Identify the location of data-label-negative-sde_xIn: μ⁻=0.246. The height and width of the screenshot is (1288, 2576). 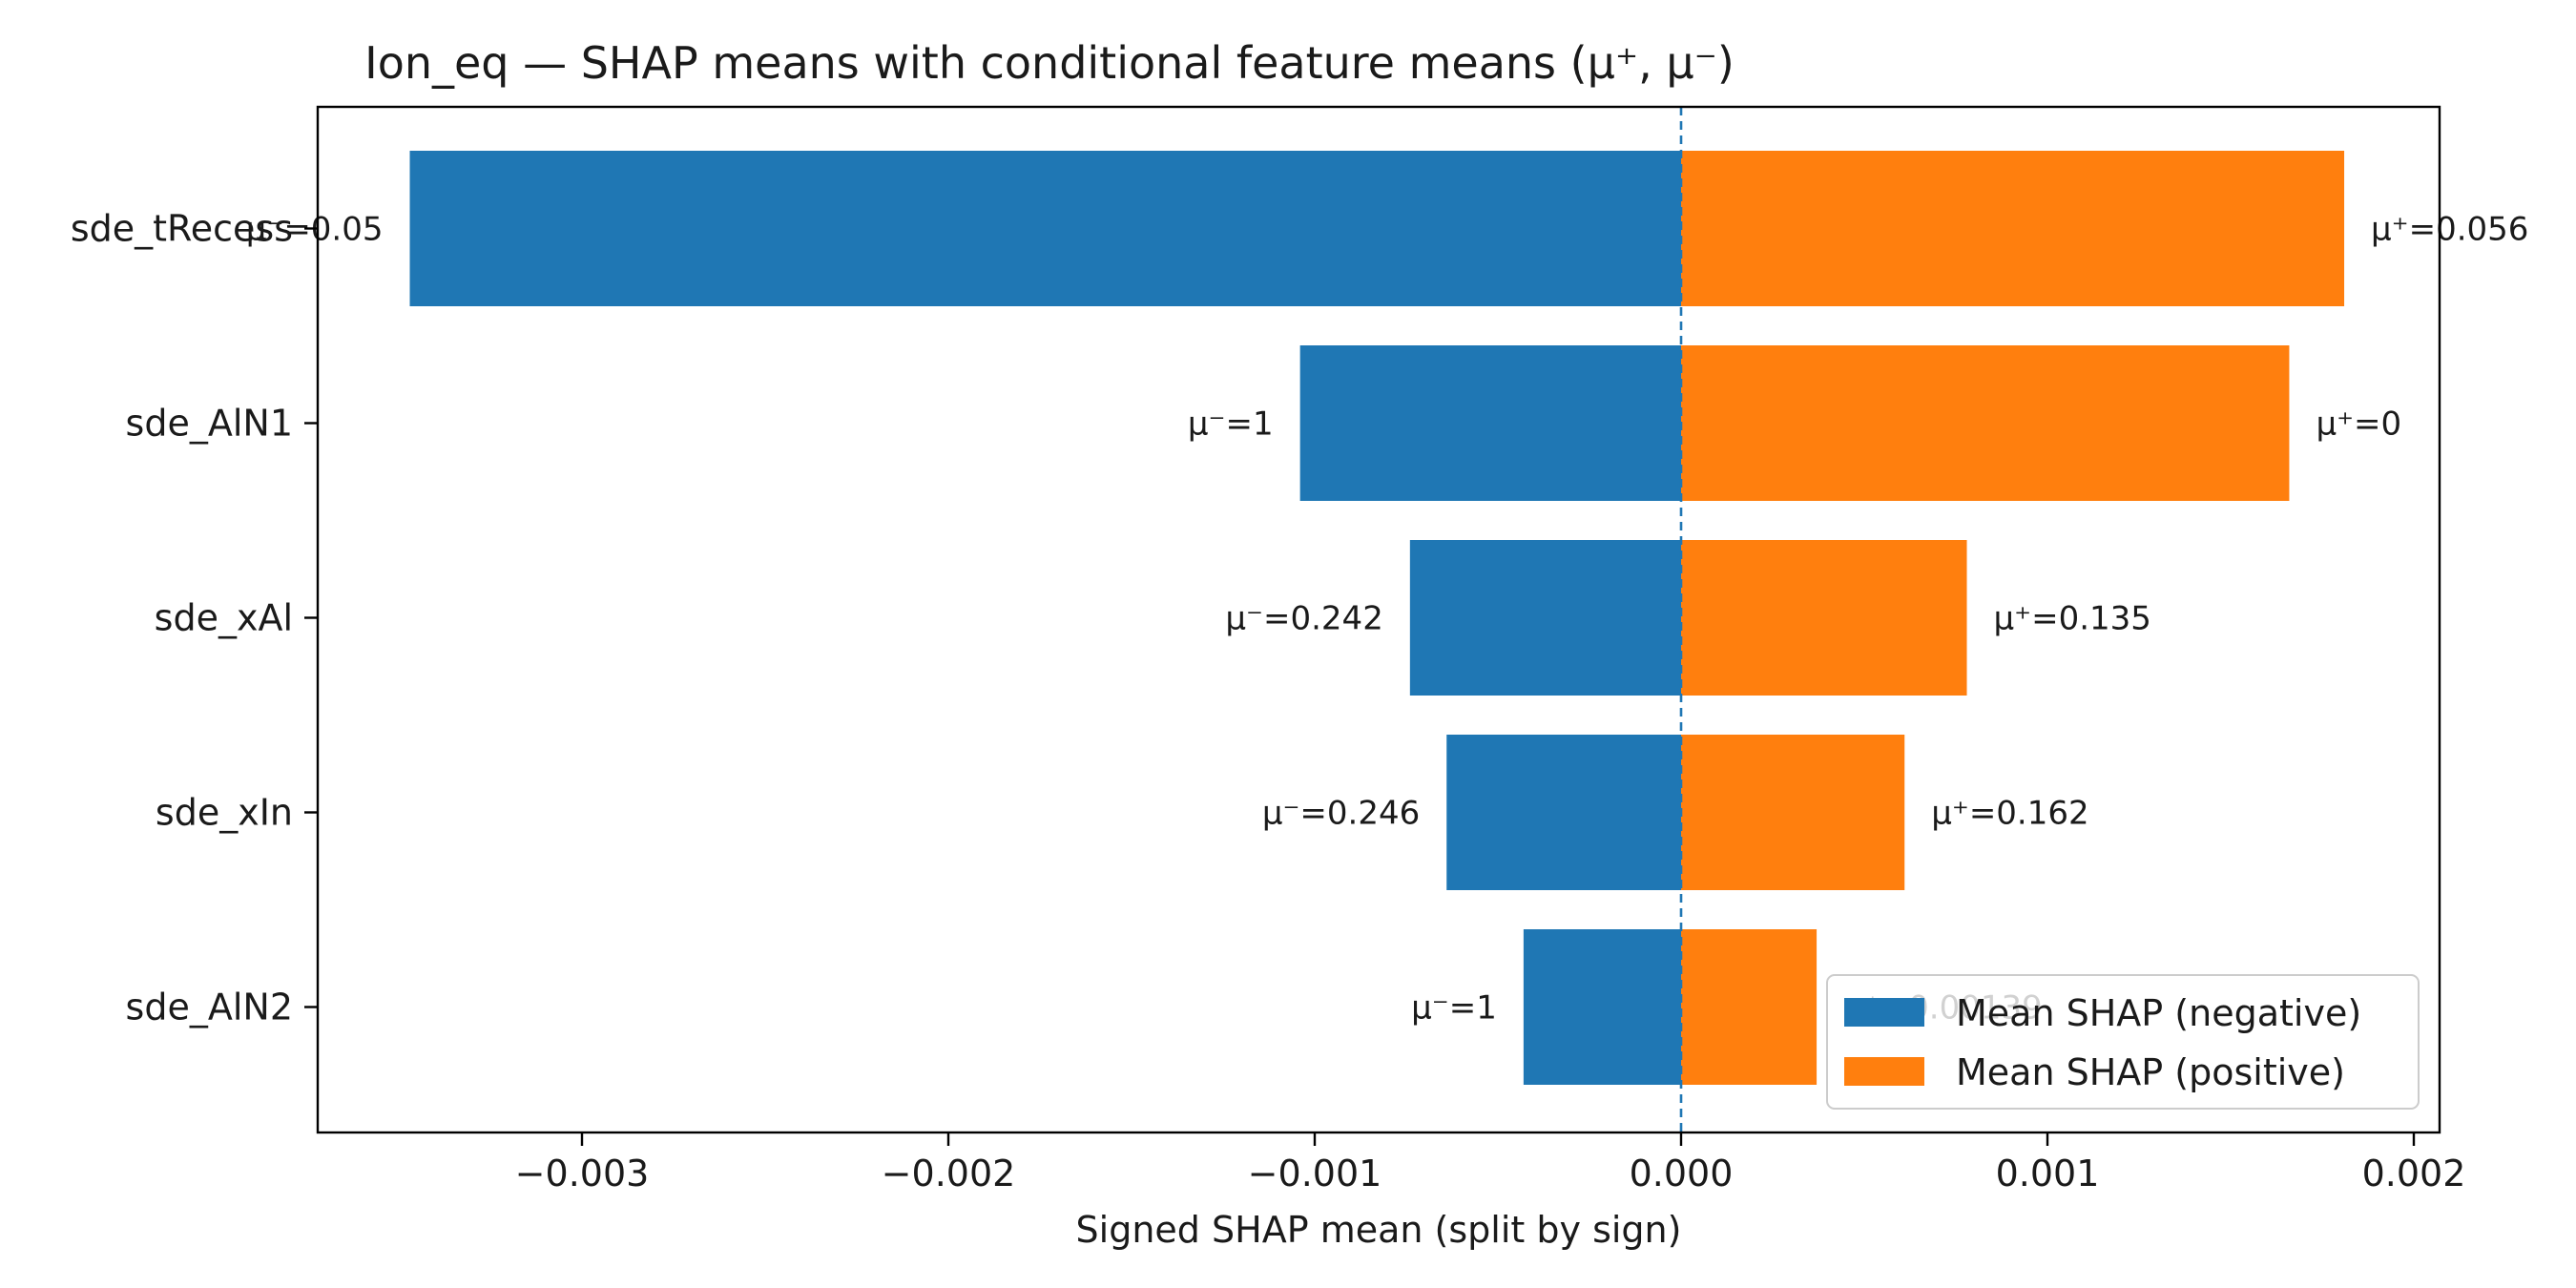
(1341, 814).